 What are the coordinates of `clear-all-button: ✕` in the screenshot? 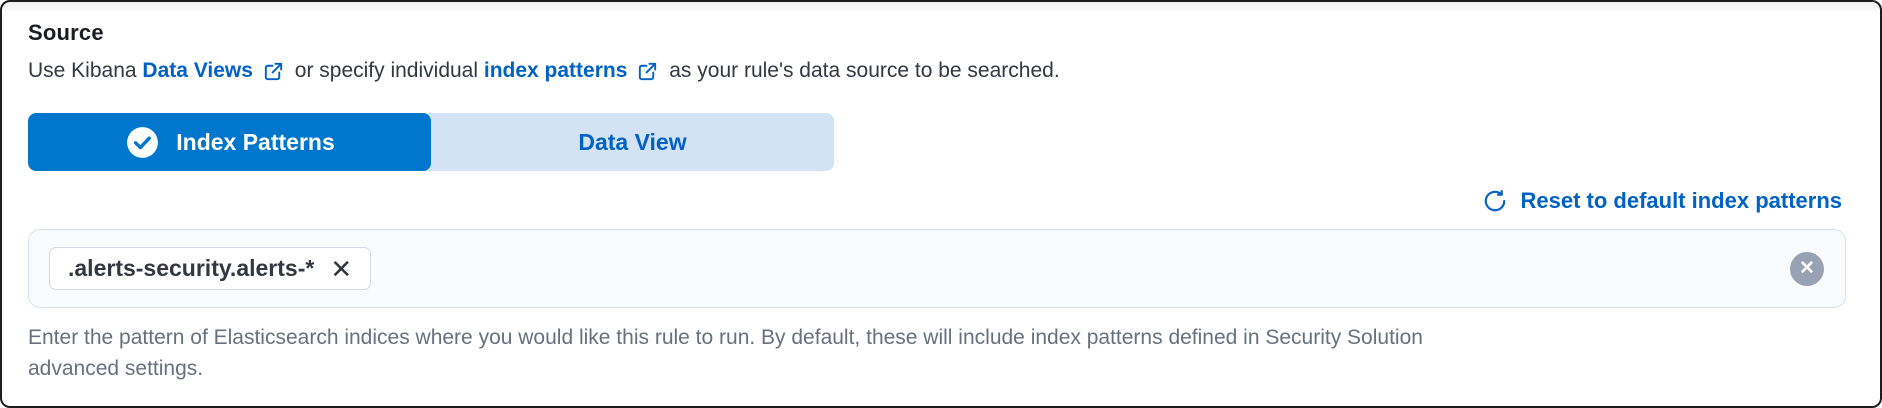 It's located at (1807, 268).